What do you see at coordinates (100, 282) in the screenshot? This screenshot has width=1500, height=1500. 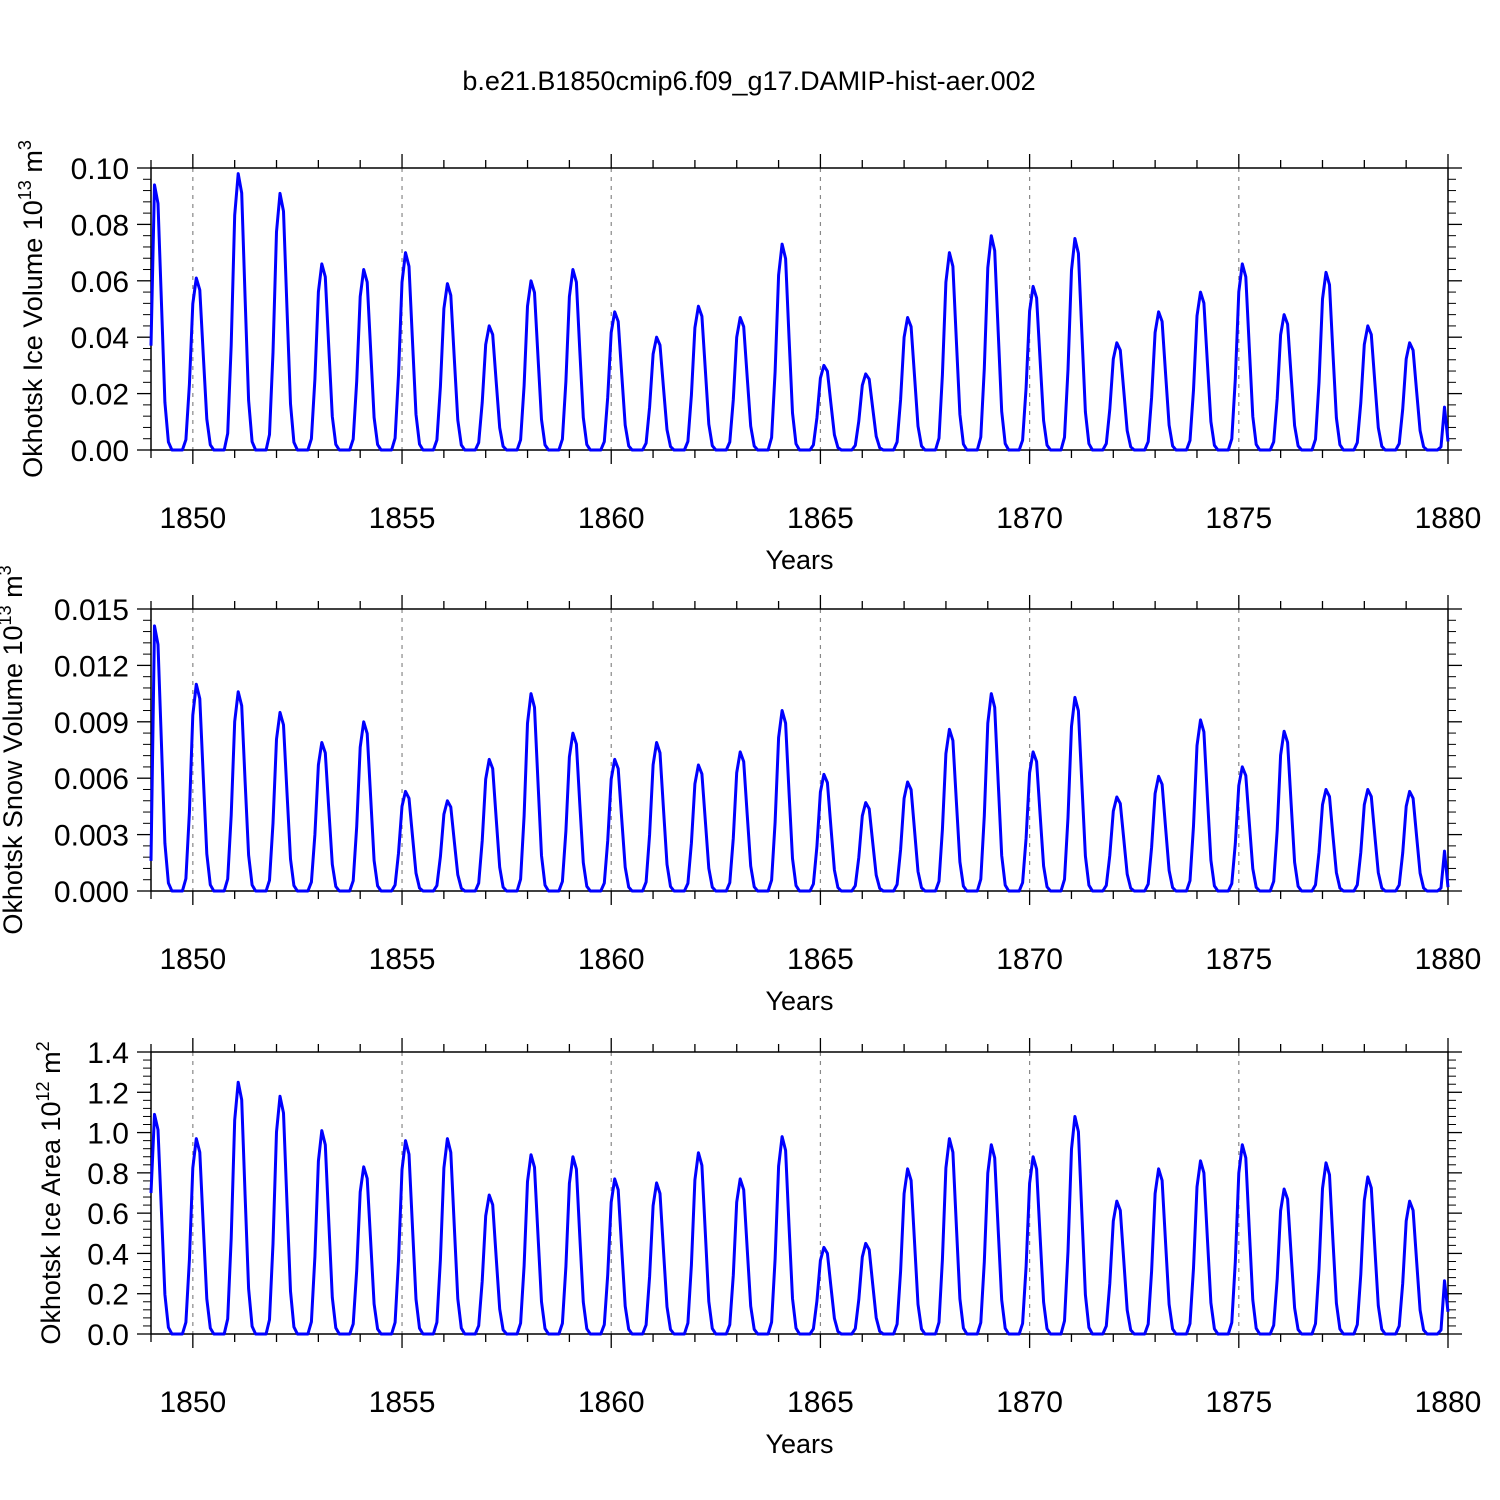 I see `ice-volume-ytick-label: 0.06` at bounding box center [100, 282].